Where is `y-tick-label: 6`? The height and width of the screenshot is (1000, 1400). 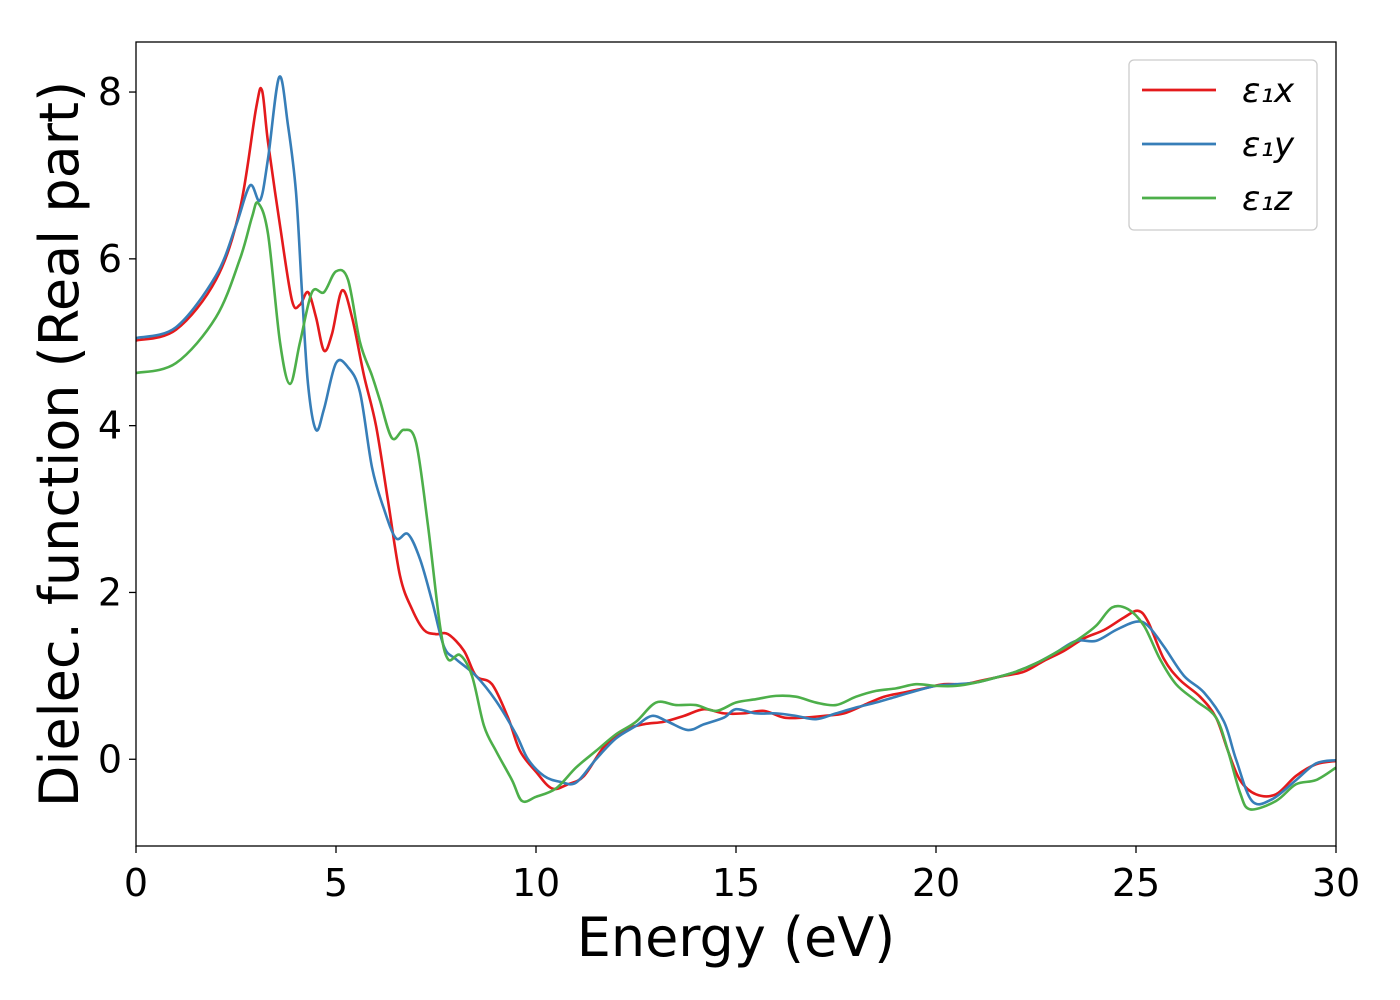
y-tick-label: 6 is located at coordinates (110, 259).